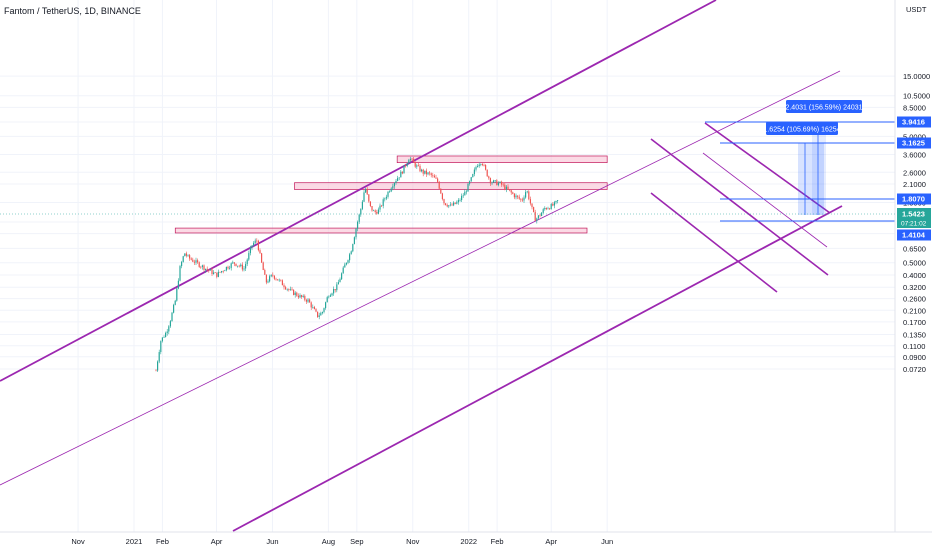 The height and width of the screenshot is (550, 932). Describe the element at coordinates (913, 199) in the screenshot. I see `price-badge-18070: 1.8070` at that location.